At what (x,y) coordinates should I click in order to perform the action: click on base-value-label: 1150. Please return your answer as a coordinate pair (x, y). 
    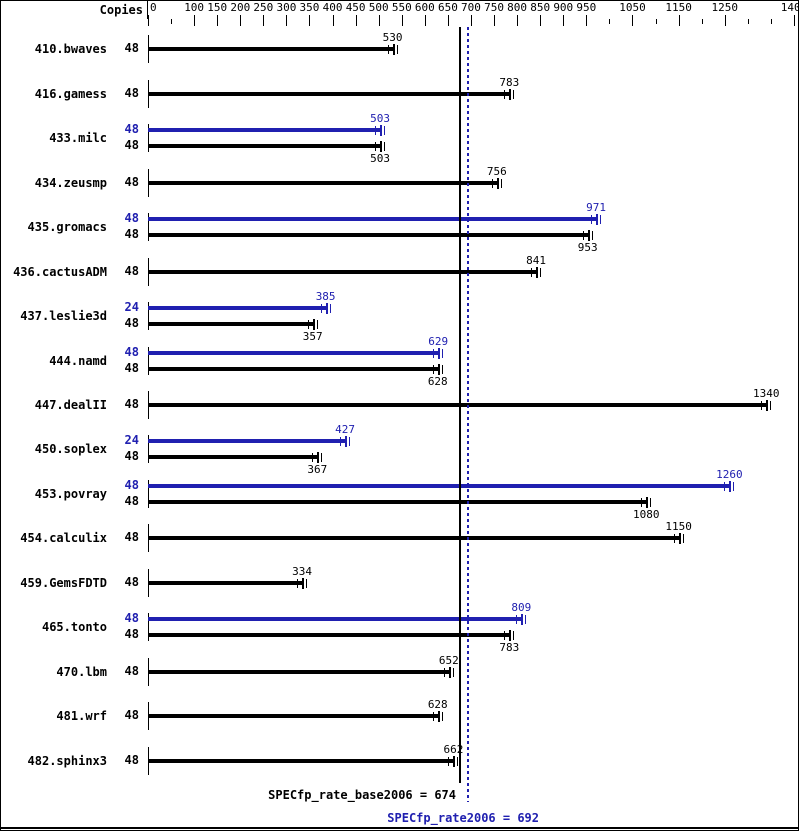
    Looking at the image, I should click on (678, 527).